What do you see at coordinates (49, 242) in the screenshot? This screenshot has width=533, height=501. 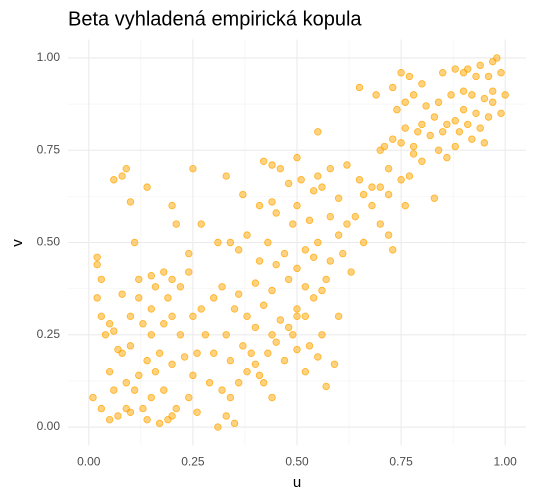 I see `y-tick-label: 0.50` at bounding box center [49, 242].